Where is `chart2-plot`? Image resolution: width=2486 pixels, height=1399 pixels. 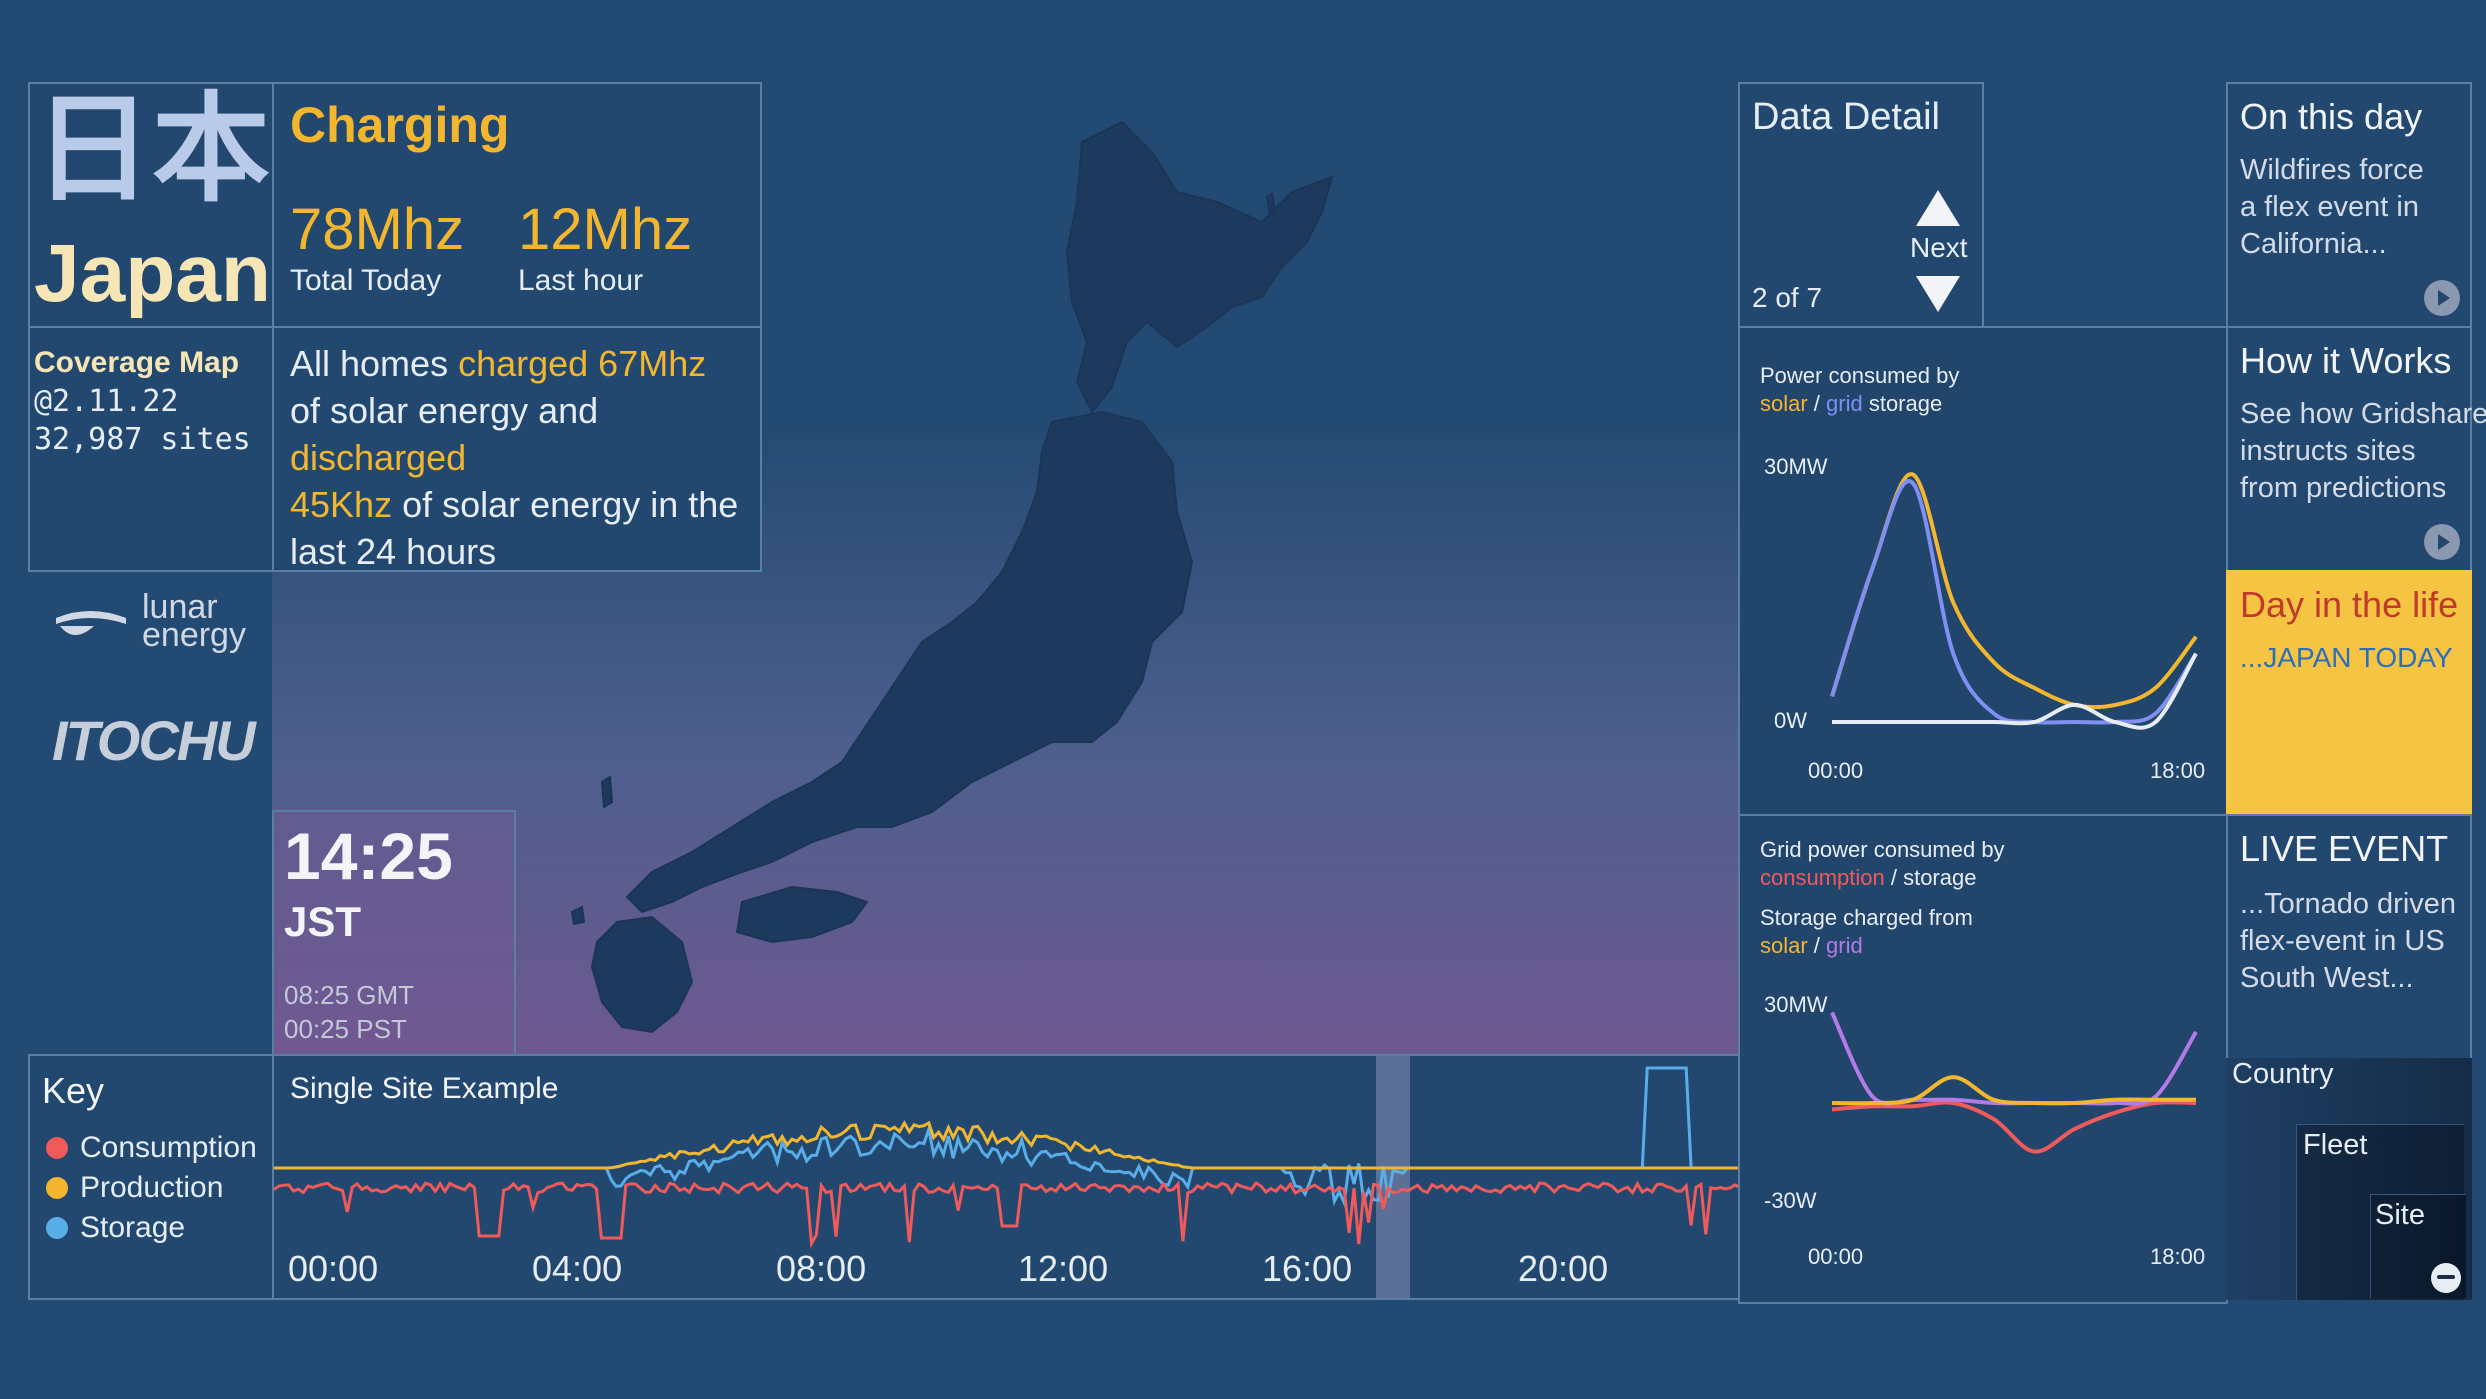 chart2-plot is located at coordinates (2014, 1082).